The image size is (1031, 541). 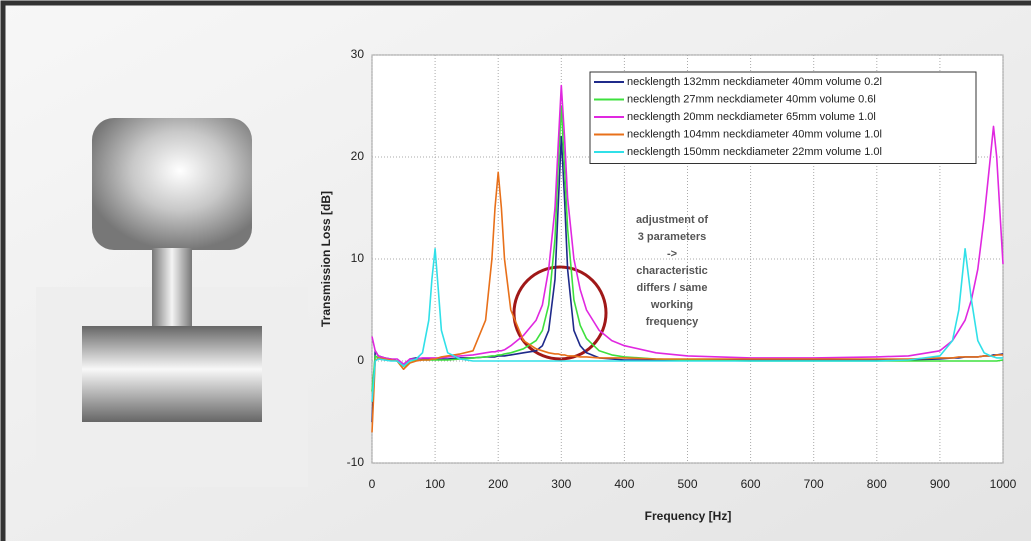 What do you see at coordinates (672, 271) in the screenshot?
I see `annotation: characteristic` at bounding box center [672, 271].